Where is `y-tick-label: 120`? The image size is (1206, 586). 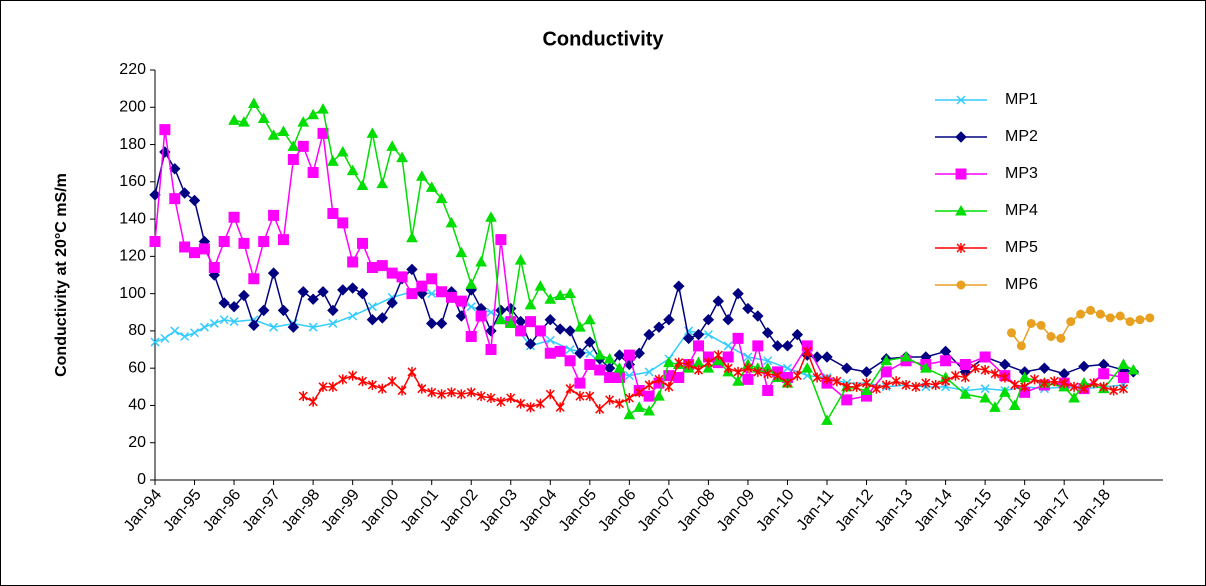
y-tick-label: 120 is located at coordinates (132, 256).